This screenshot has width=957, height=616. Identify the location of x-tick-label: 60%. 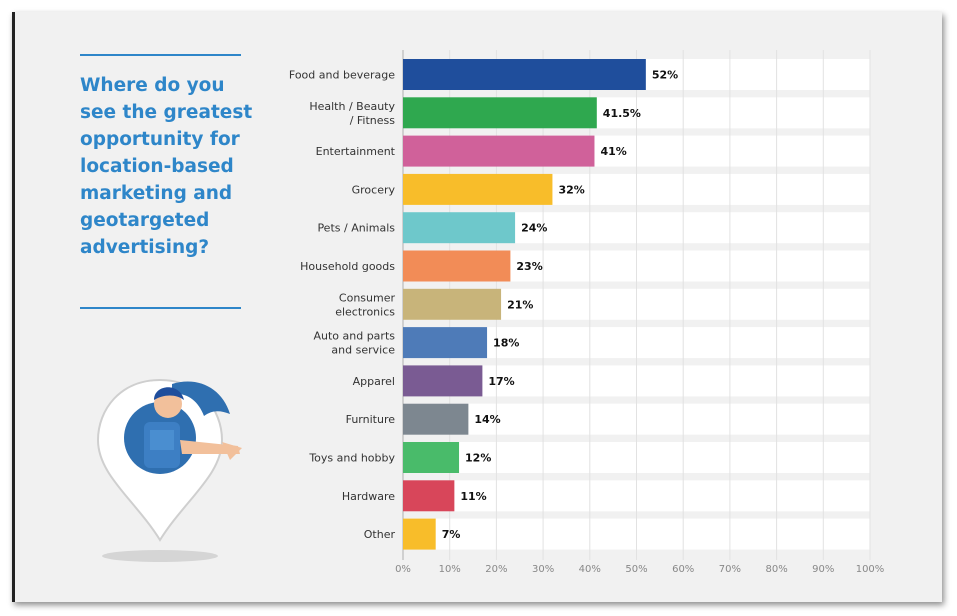
(683, 569).